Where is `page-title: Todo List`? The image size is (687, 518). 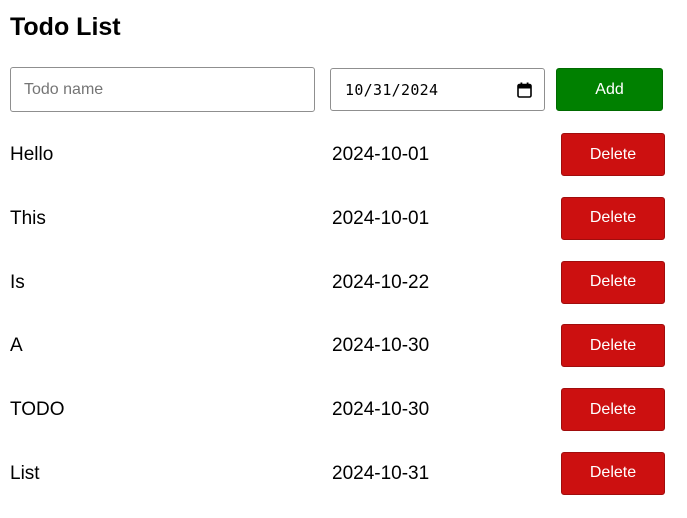
page-title: Todo List is located at coordinates (65, 27).